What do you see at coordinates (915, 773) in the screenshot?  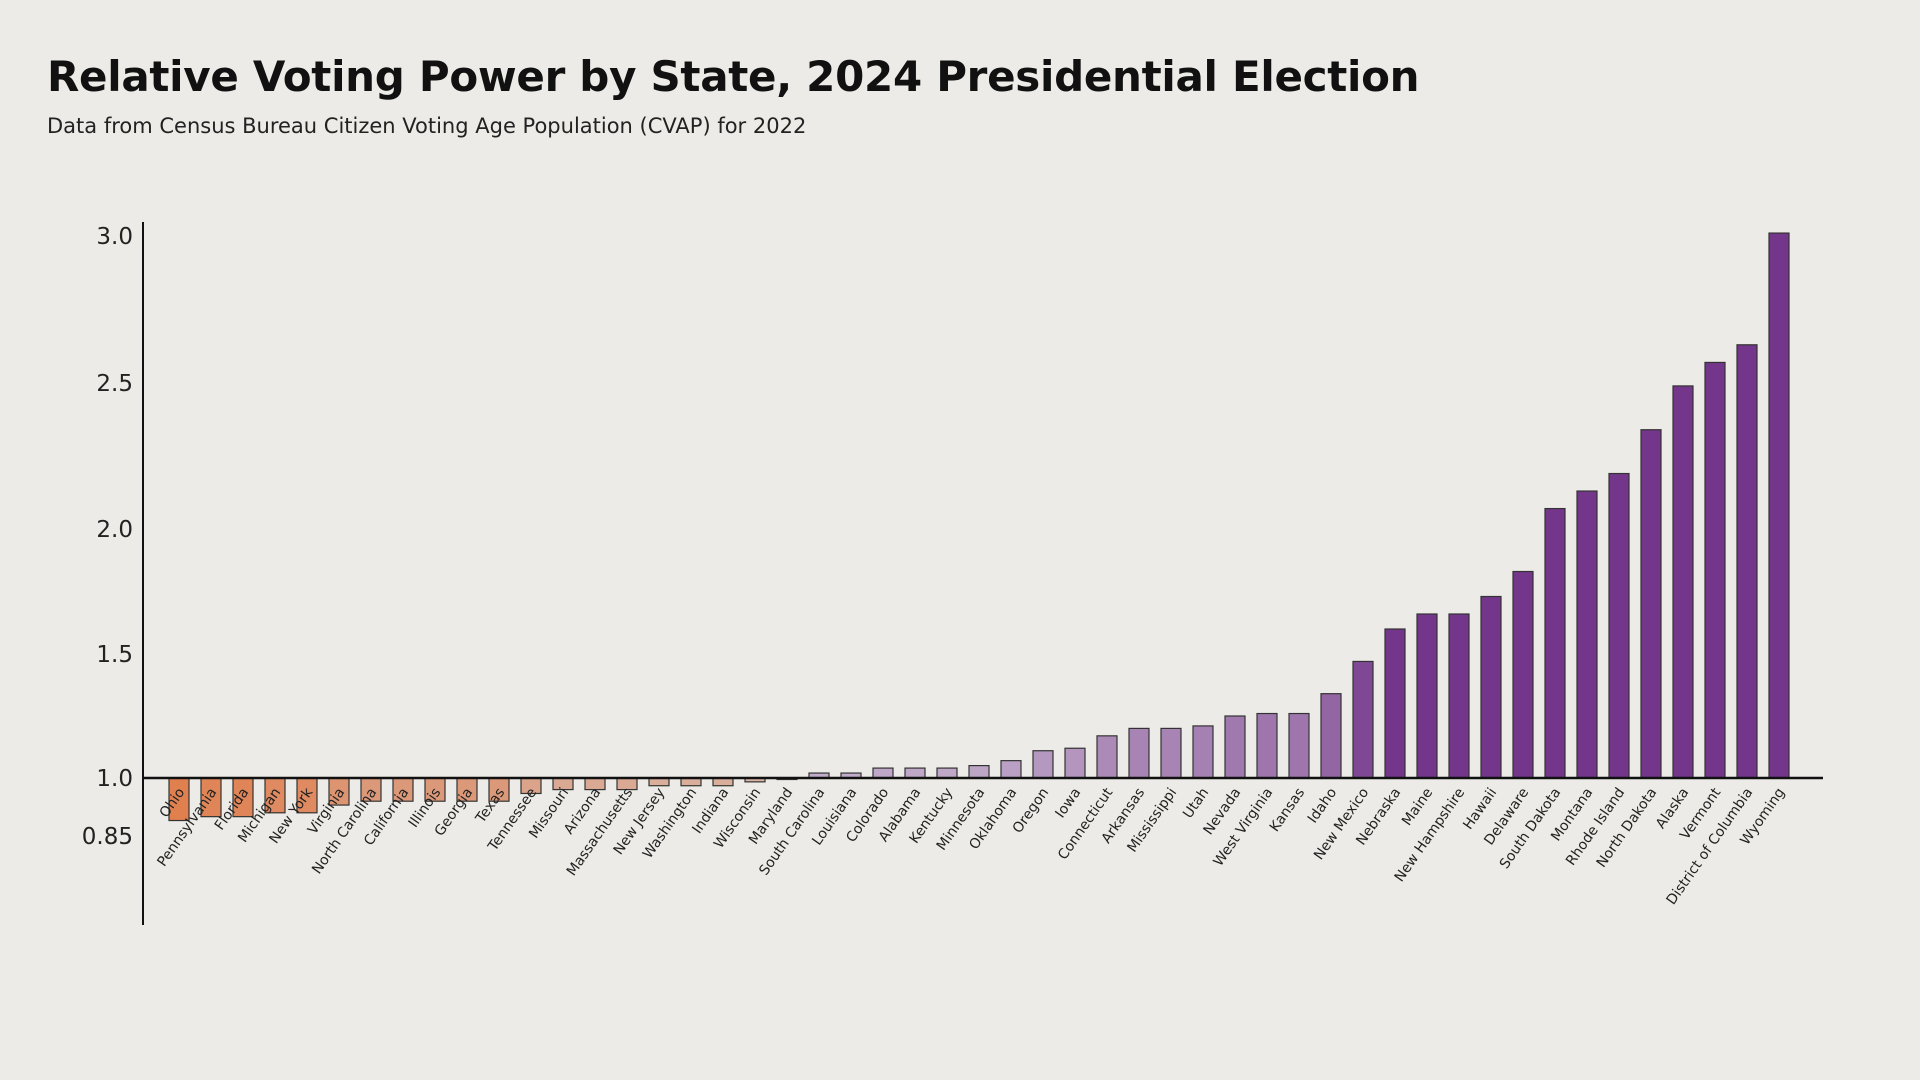 I see `bar-alabama` at bounding box center [915, 773].